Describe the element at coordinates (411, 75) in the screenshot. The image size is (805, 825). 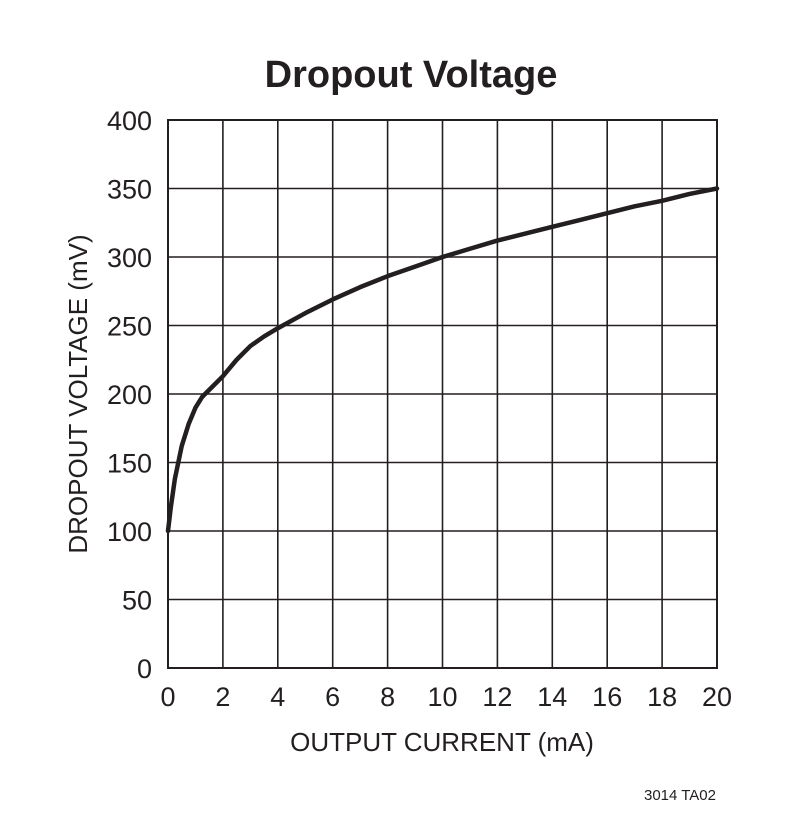
I see `chart-title: Dropout Voltage` at that location.